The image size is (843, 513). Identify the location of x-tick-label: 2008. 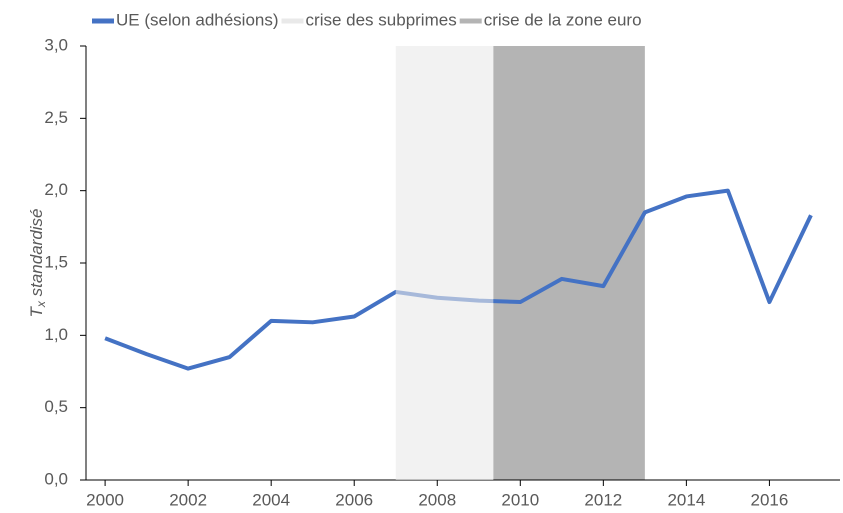
(437, 499).